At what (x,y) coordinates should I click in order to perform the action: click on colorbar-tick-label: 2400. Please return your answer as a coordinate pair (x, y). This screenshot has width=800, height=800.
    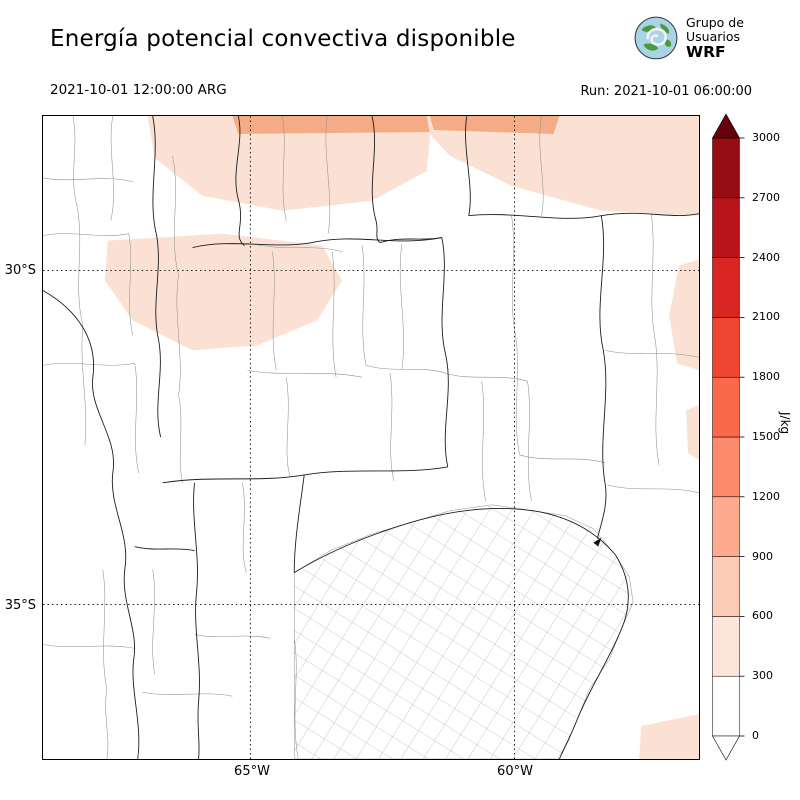
    Looking at the image, I should click on (766, 257).